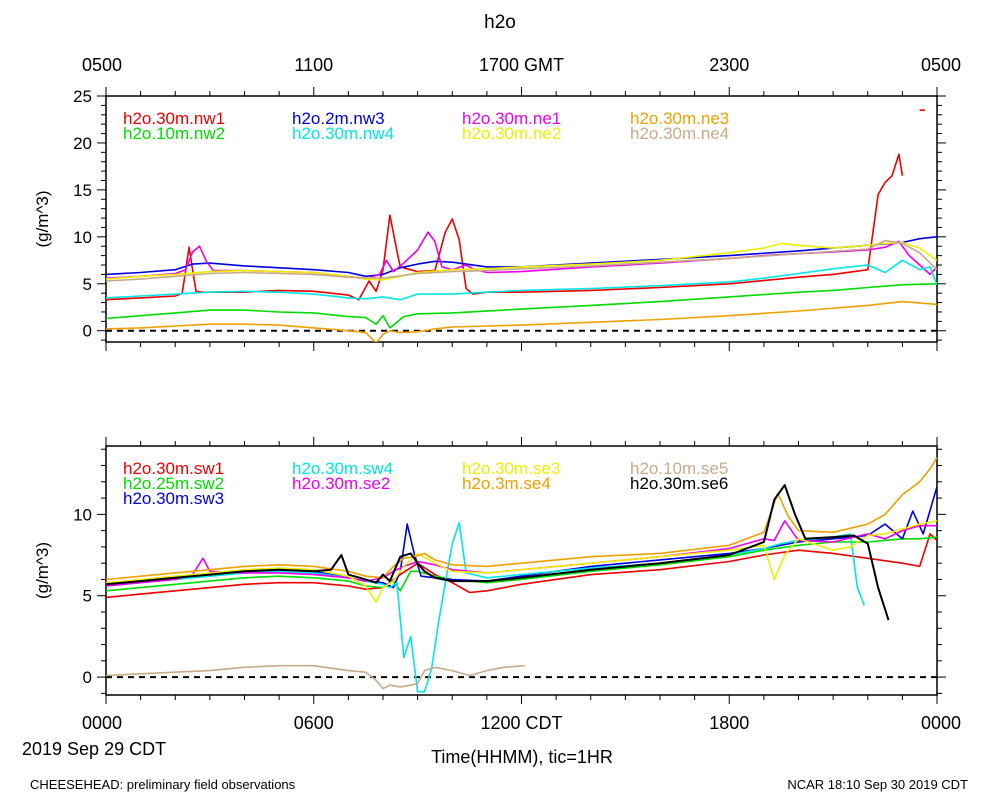  What do you see at coordinates (729, 65) in the screenshot?
I see `top-axis-tick-label: 2300` at bounding box center [729, 65].